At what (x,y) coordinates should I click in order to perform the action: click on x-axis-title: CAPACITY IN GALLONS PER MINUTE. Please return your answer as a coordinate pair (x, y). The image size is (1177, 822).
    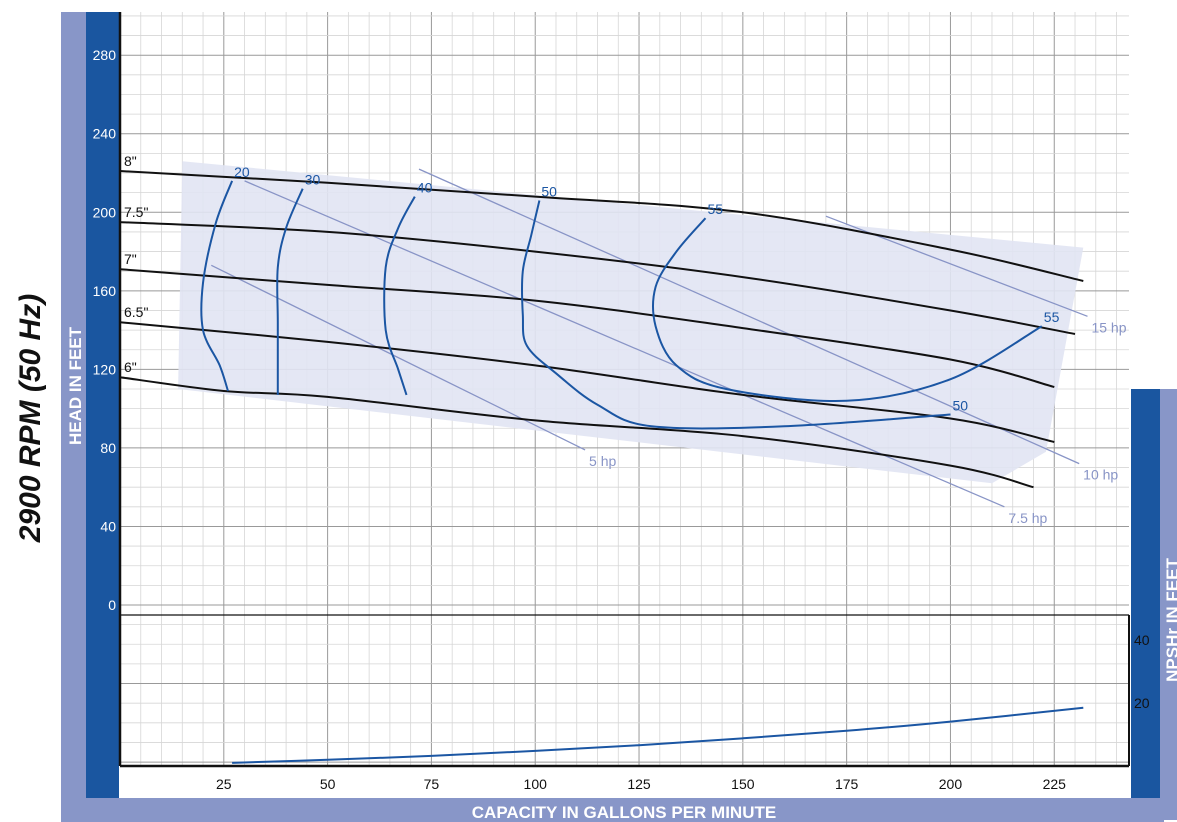
    Looking at the image, I should click on (624, 812).